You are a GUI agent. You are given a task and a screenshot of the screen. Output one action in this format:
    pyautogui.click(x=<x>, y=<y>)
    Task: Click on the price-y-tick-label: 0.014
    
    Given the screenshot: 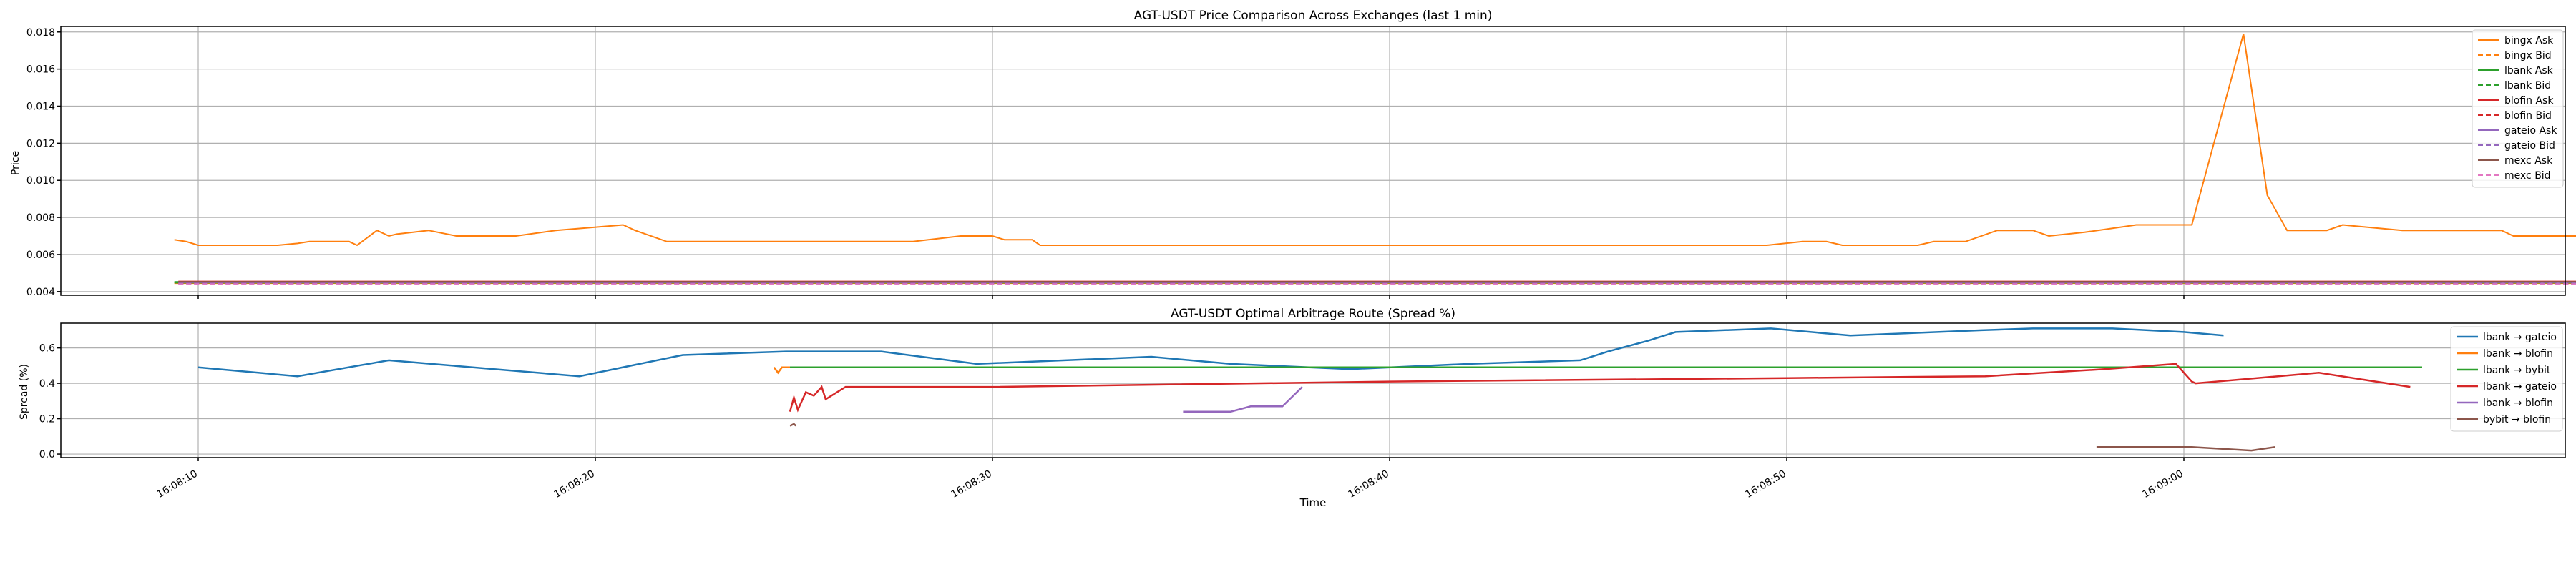 What is the action you would take?
    pyautogui.click(x=40, y=107)
    